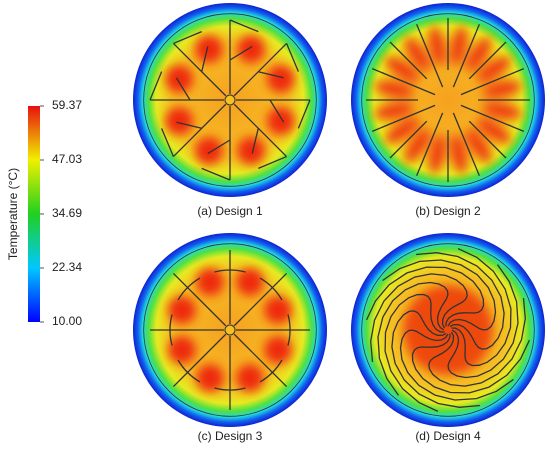  Describe the element at coordinates (67, 159) in the screenshot. I see `tick-label: 47.03` at that location.